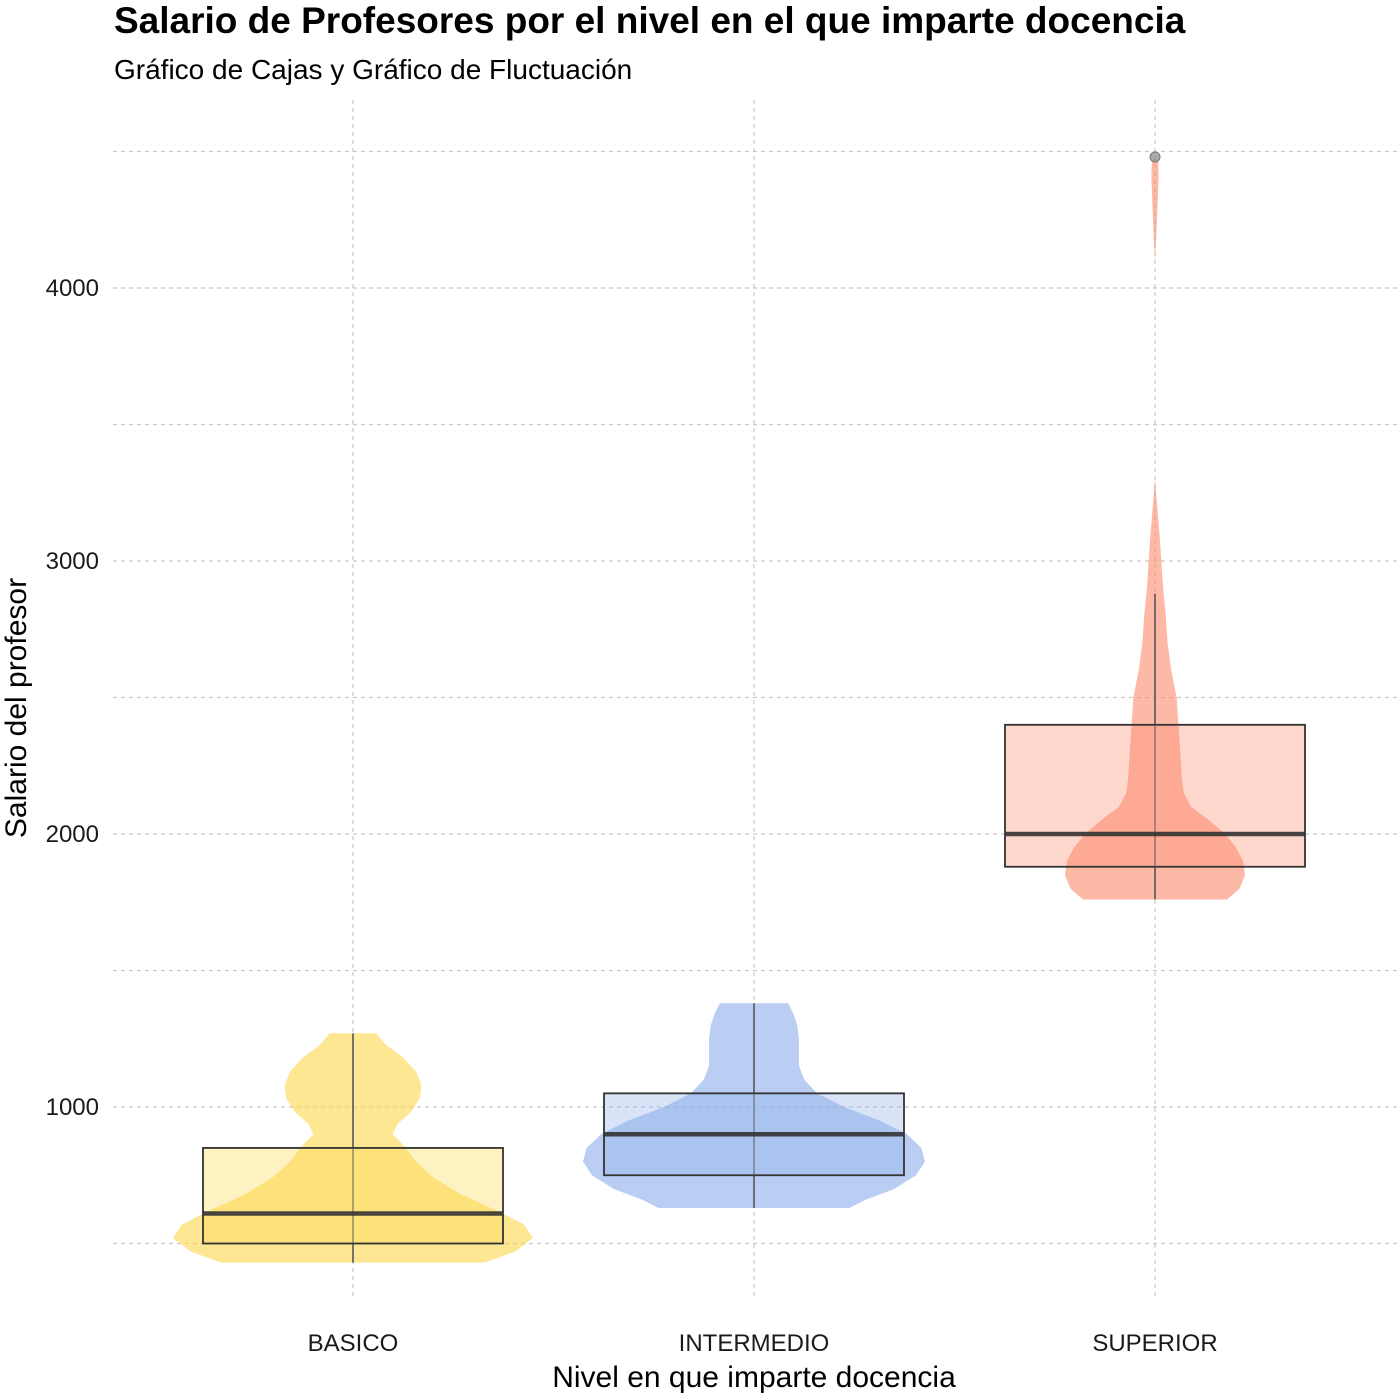 This screenshot has width=1400, height=1400. Describe the element at coordinates (72, 698) in the screenshot. I see `y-tick-labels: 1000 2000 3000 4000` at that location.